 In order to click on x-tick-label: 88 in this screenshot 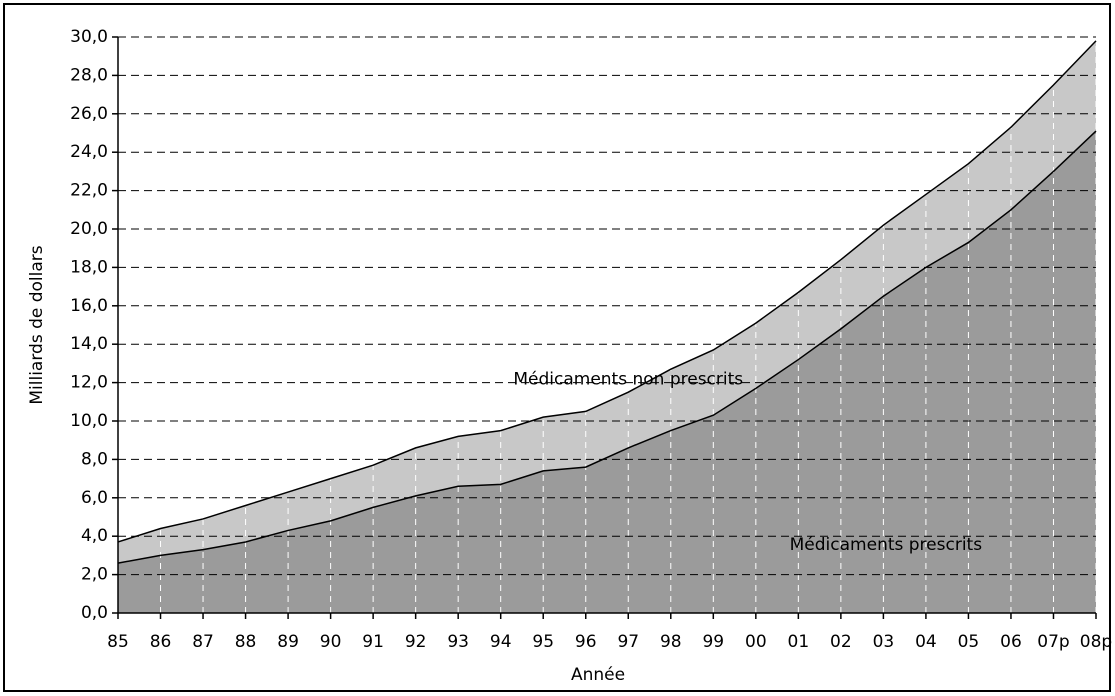, I will do `click(246, 642)`.